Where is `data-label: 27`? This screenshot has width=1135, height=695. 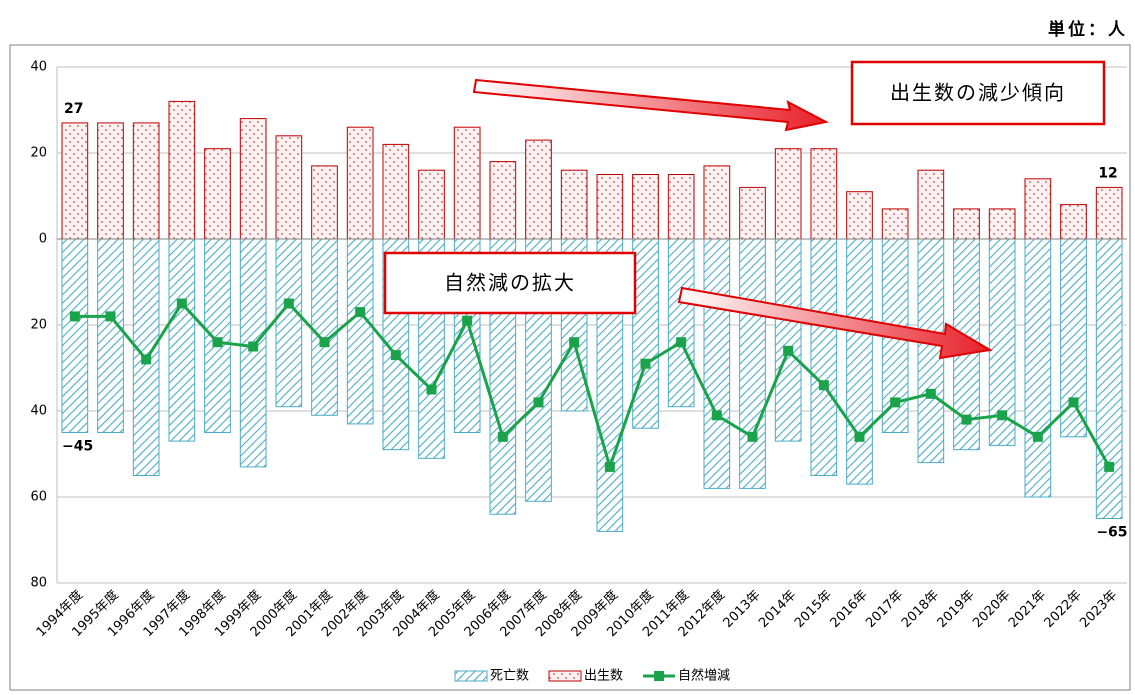
data-label: 27 is located at coordinates (73, 109).